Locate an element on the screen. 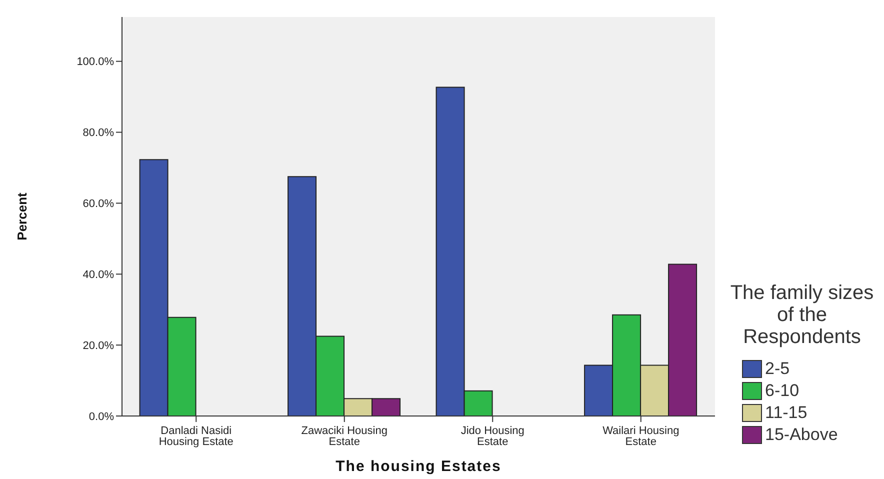 Image resolution: width=884 pixels, height=479 pixels. x-tick-label: Wailari Housing Estate is located at coordinates (641, 436).